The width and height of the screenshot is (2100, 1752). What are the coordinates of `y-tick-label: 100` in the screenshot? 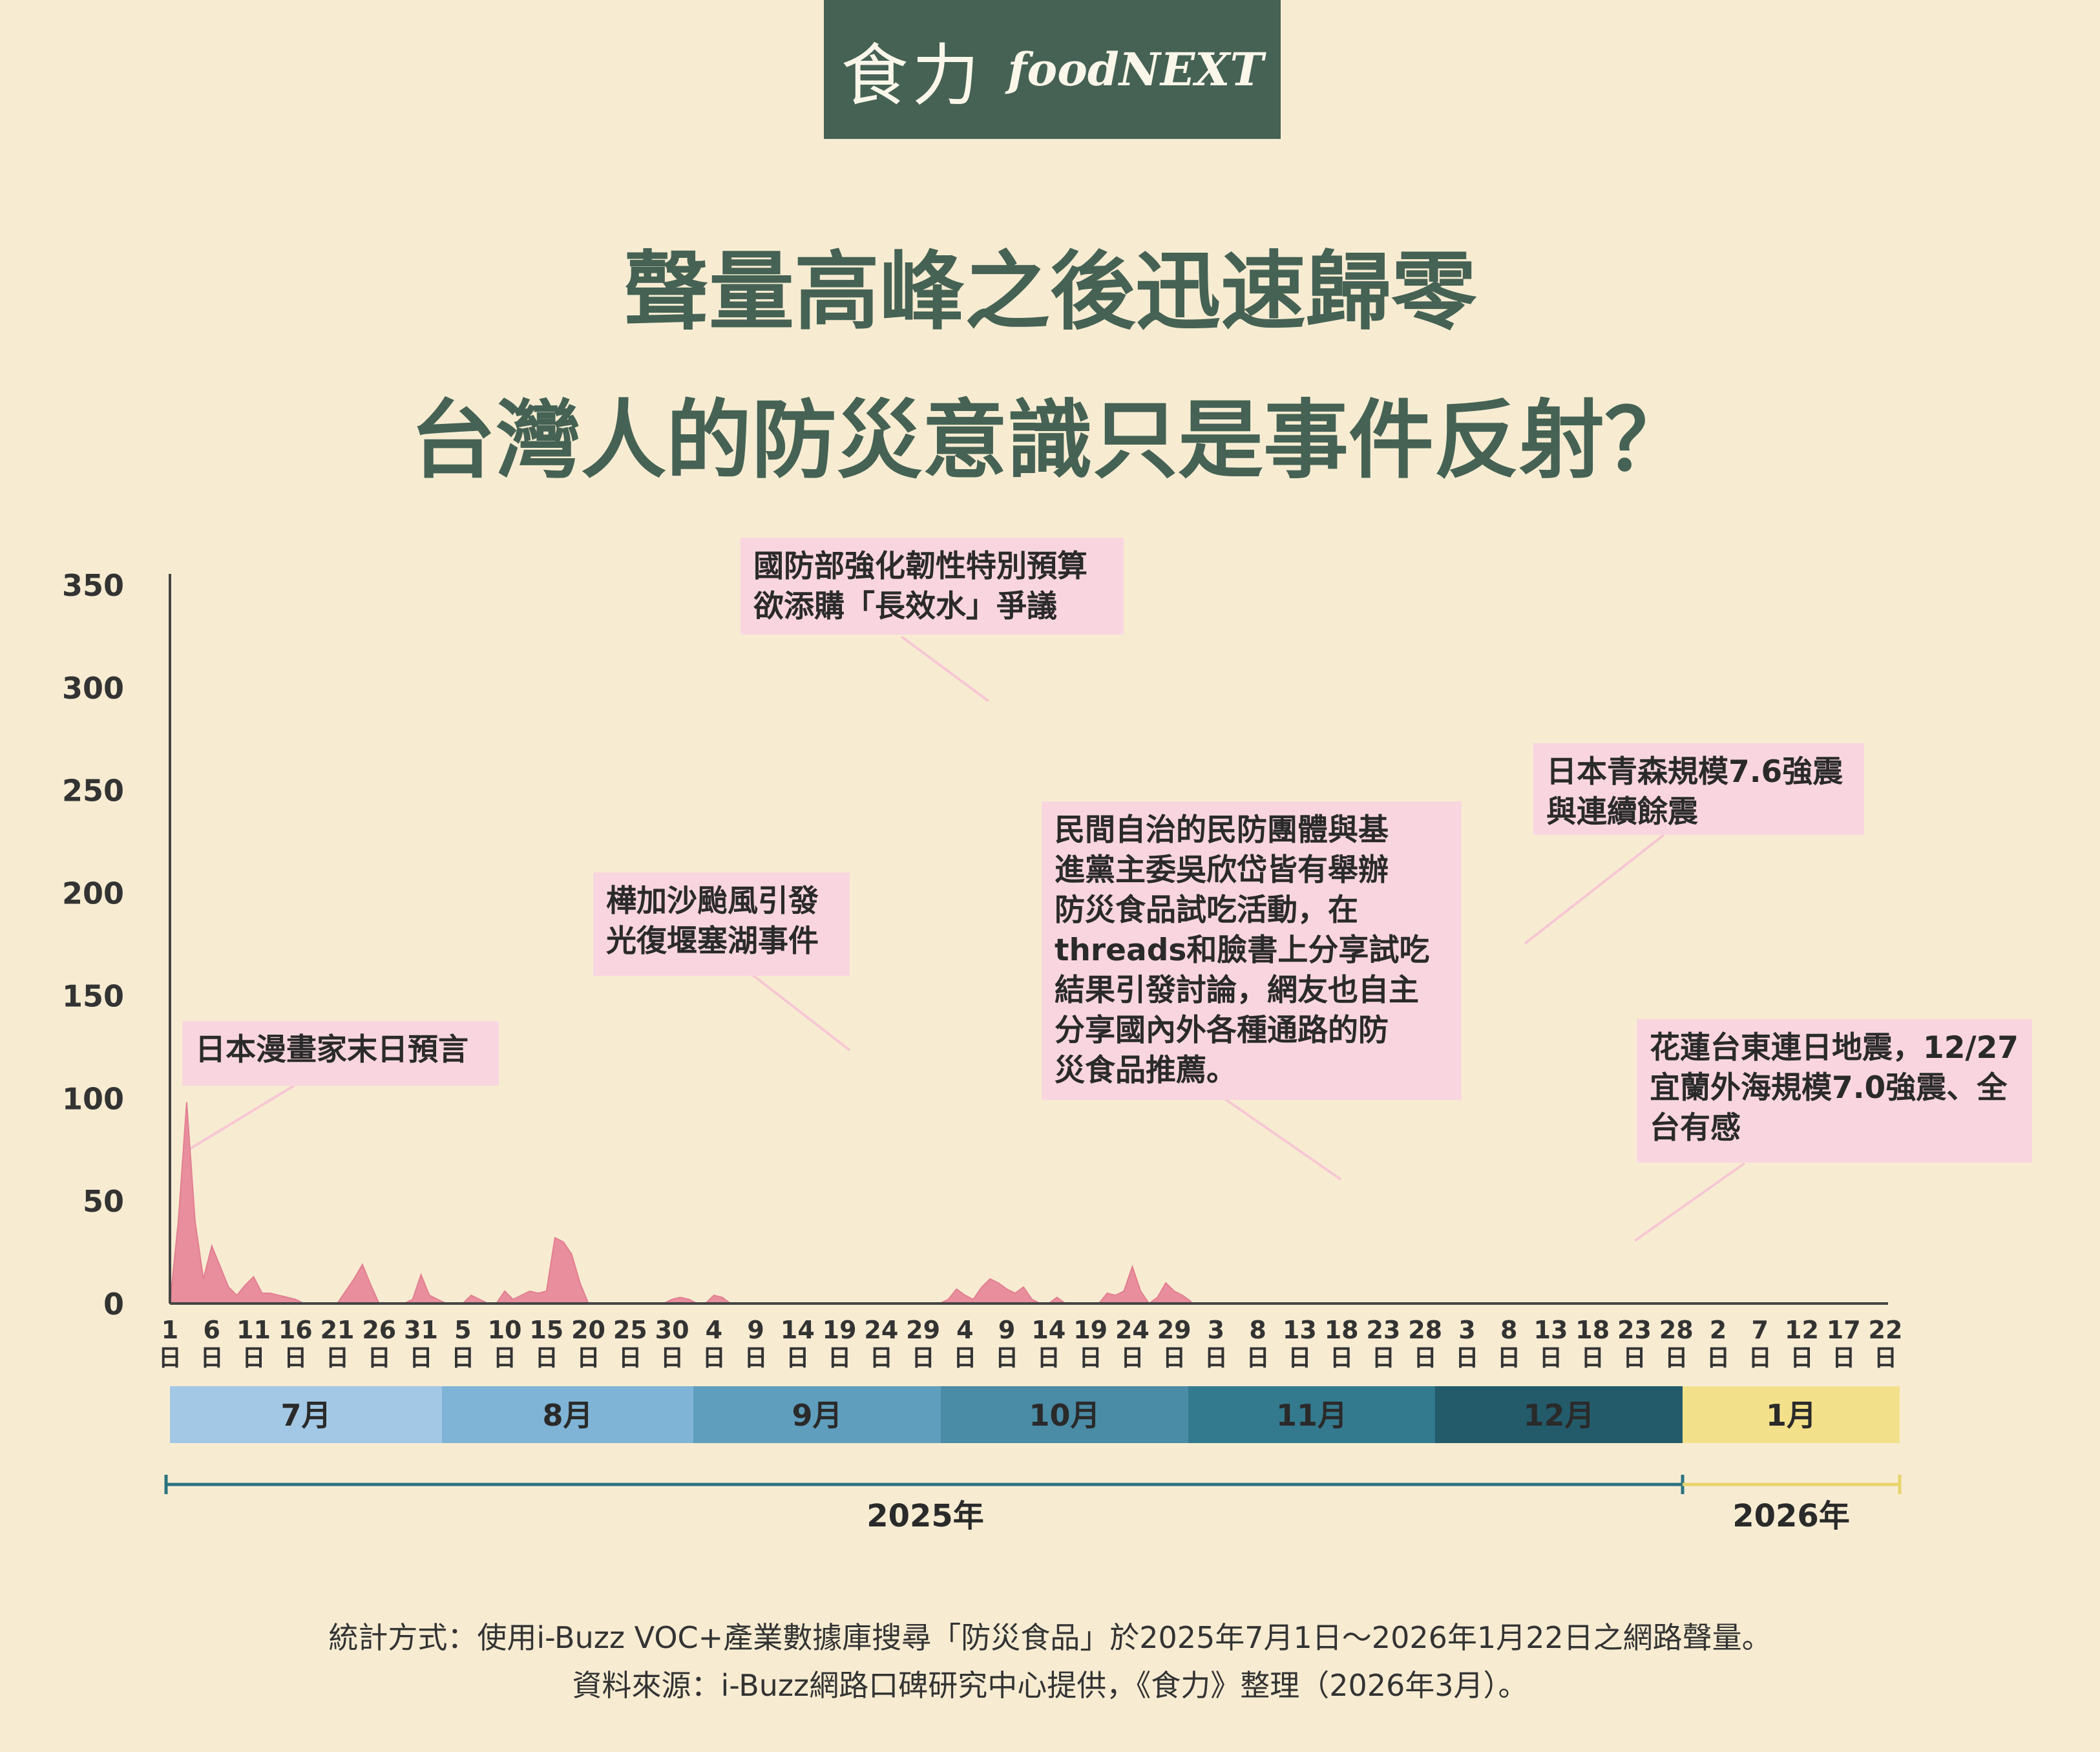 It's located at (93, 1098).